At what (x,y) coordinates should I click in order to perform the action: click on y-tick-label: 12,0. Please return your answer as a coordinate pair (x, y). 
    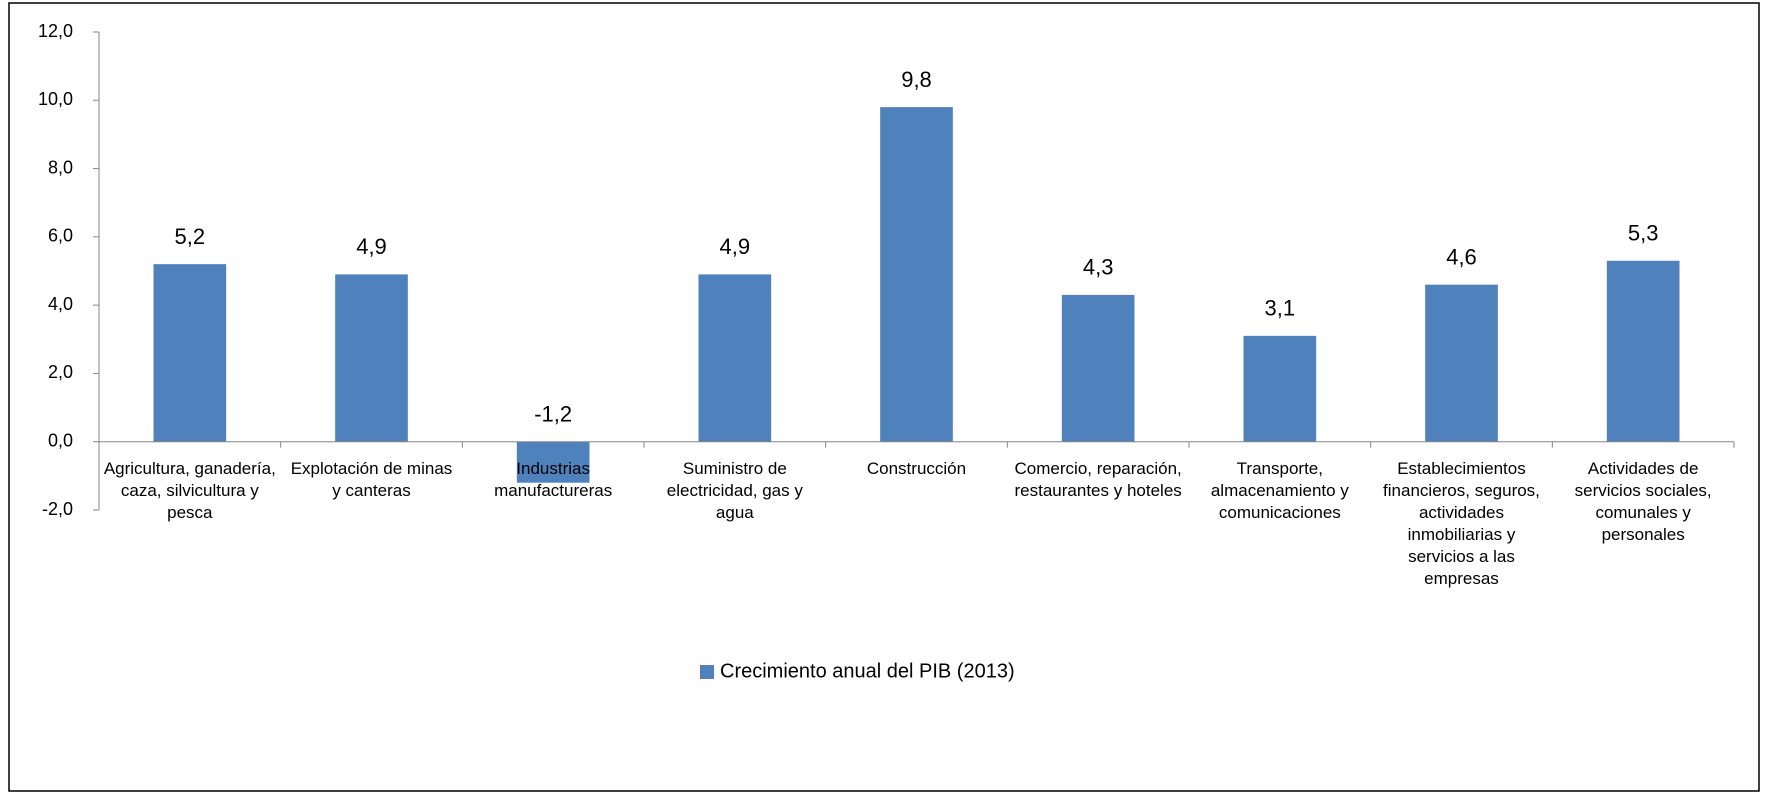
    Looking at the image, I should click on (55, 31).